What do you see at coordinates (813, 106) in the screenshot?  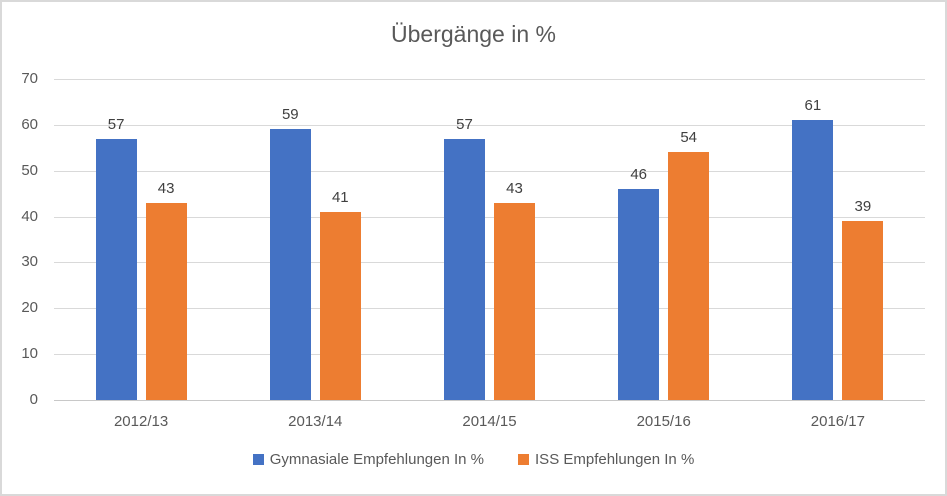 I see `bar-data-label: 61` at bounding box center [813, 106].